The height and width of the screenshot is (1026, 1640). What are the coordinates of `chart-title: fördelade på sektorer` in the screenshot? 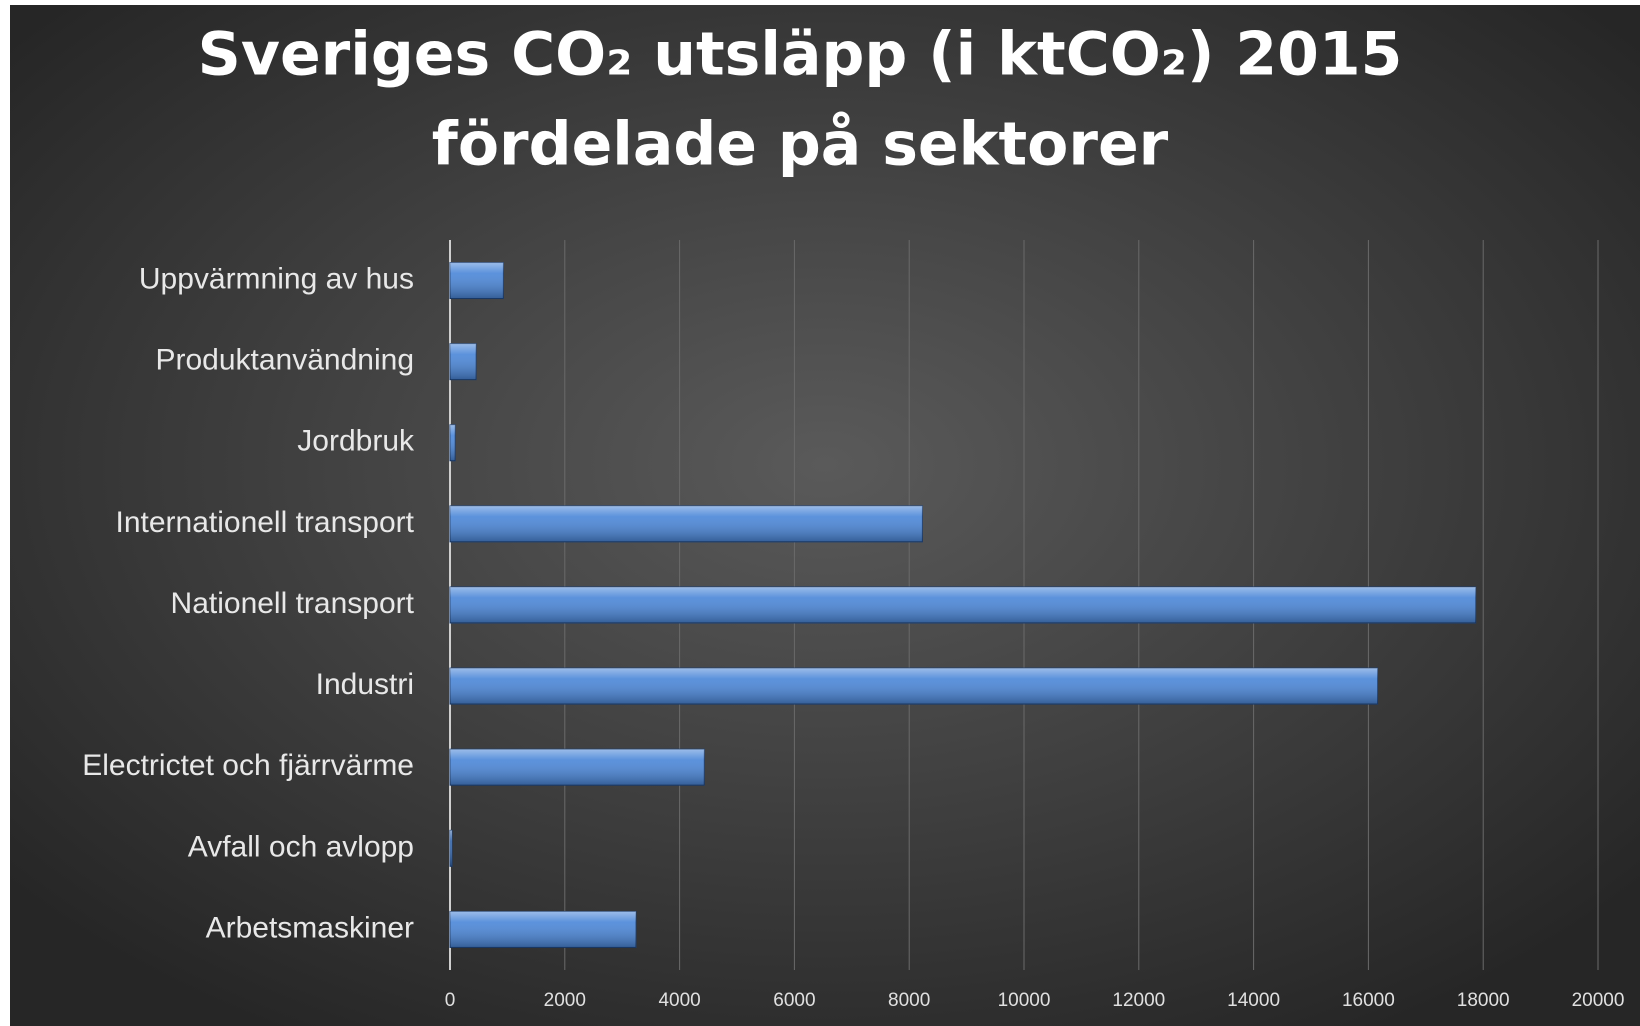 It's located at (800, 145).